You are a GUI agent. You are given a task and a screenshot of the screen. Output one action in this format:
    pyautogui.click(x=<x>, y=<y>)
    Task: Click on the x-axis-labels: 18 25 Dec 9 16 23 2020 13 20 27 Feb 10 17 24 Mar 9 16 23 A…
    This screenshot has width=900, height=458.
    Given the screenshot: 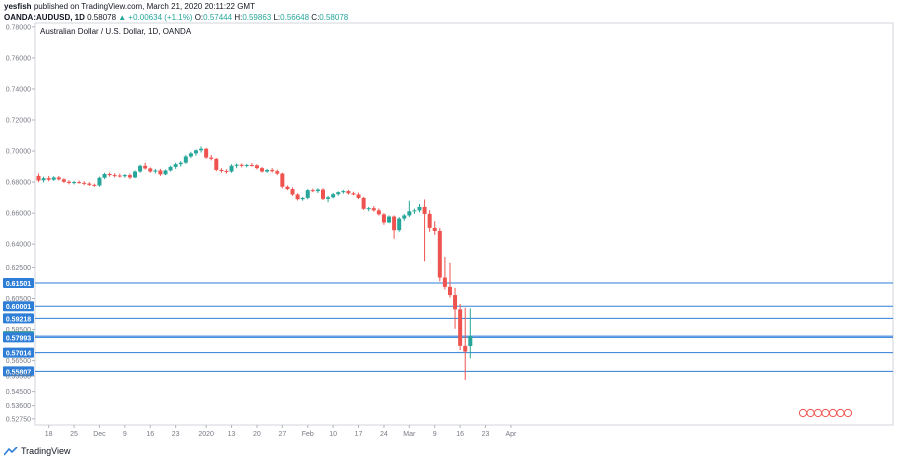 What is the action you would take?
    pyautogui.click(x=281, y=431)
    